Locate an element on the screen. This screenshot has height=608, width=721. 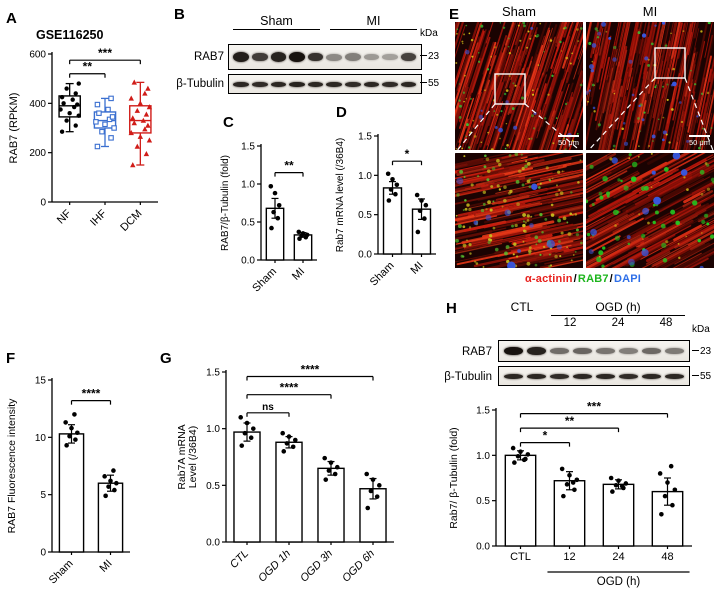
svg-text: Rab7A mRNA is located at coordinates (182, 456).